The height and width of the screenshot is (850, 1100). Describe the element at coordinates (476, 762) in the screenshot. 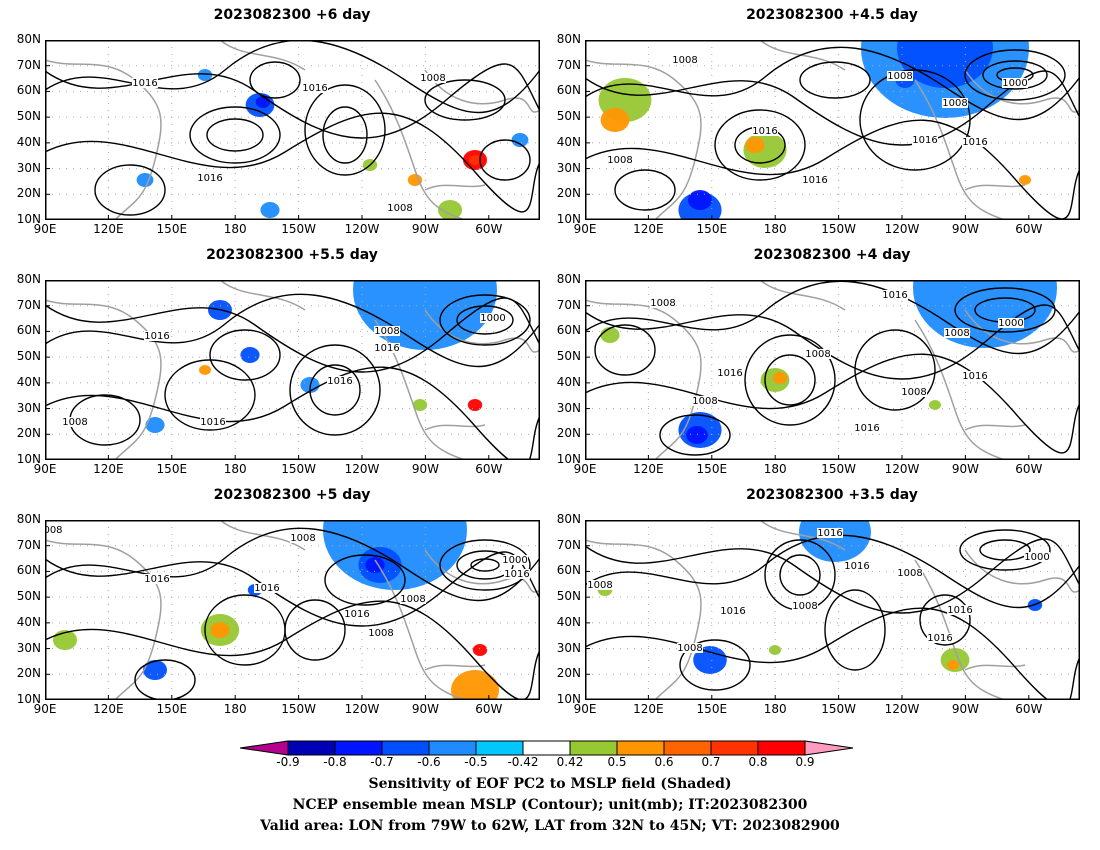

I see `colorbar-label: -0.5` at that location.